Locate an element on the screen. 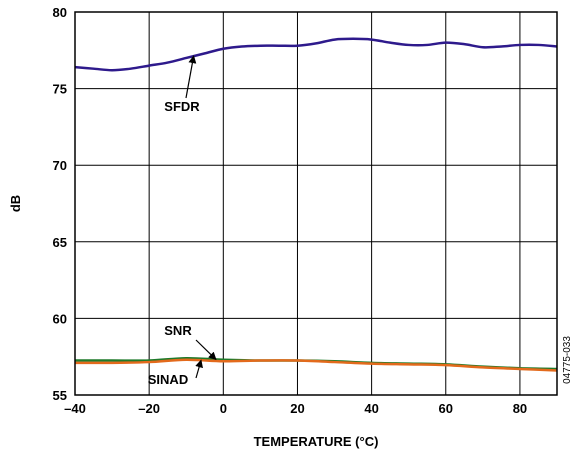  figure-code: 04775-033 is located at coordinates (567, 360).